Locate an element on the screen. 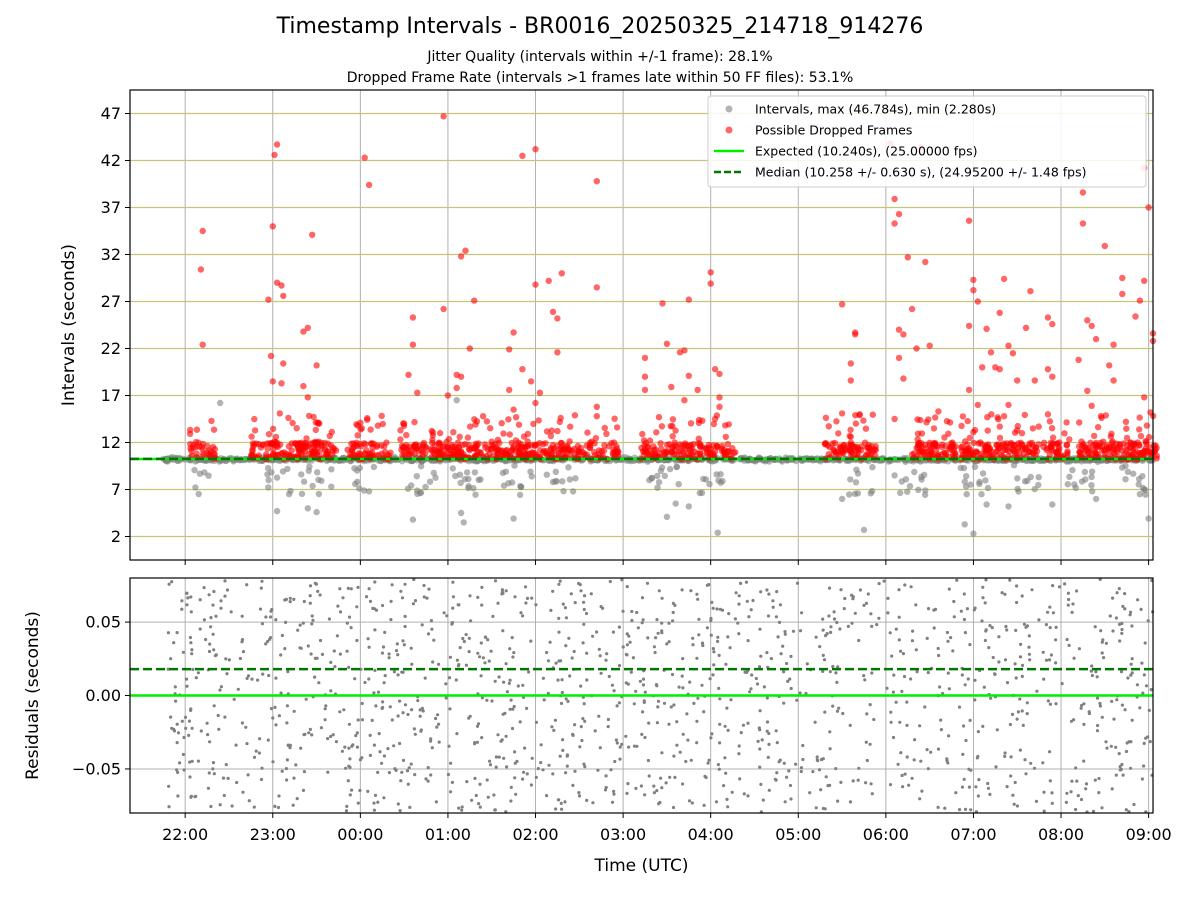 The width and height of the screenshot is (1200, 900). xtick-label: 04:00 is located at coordinates (711, 834).